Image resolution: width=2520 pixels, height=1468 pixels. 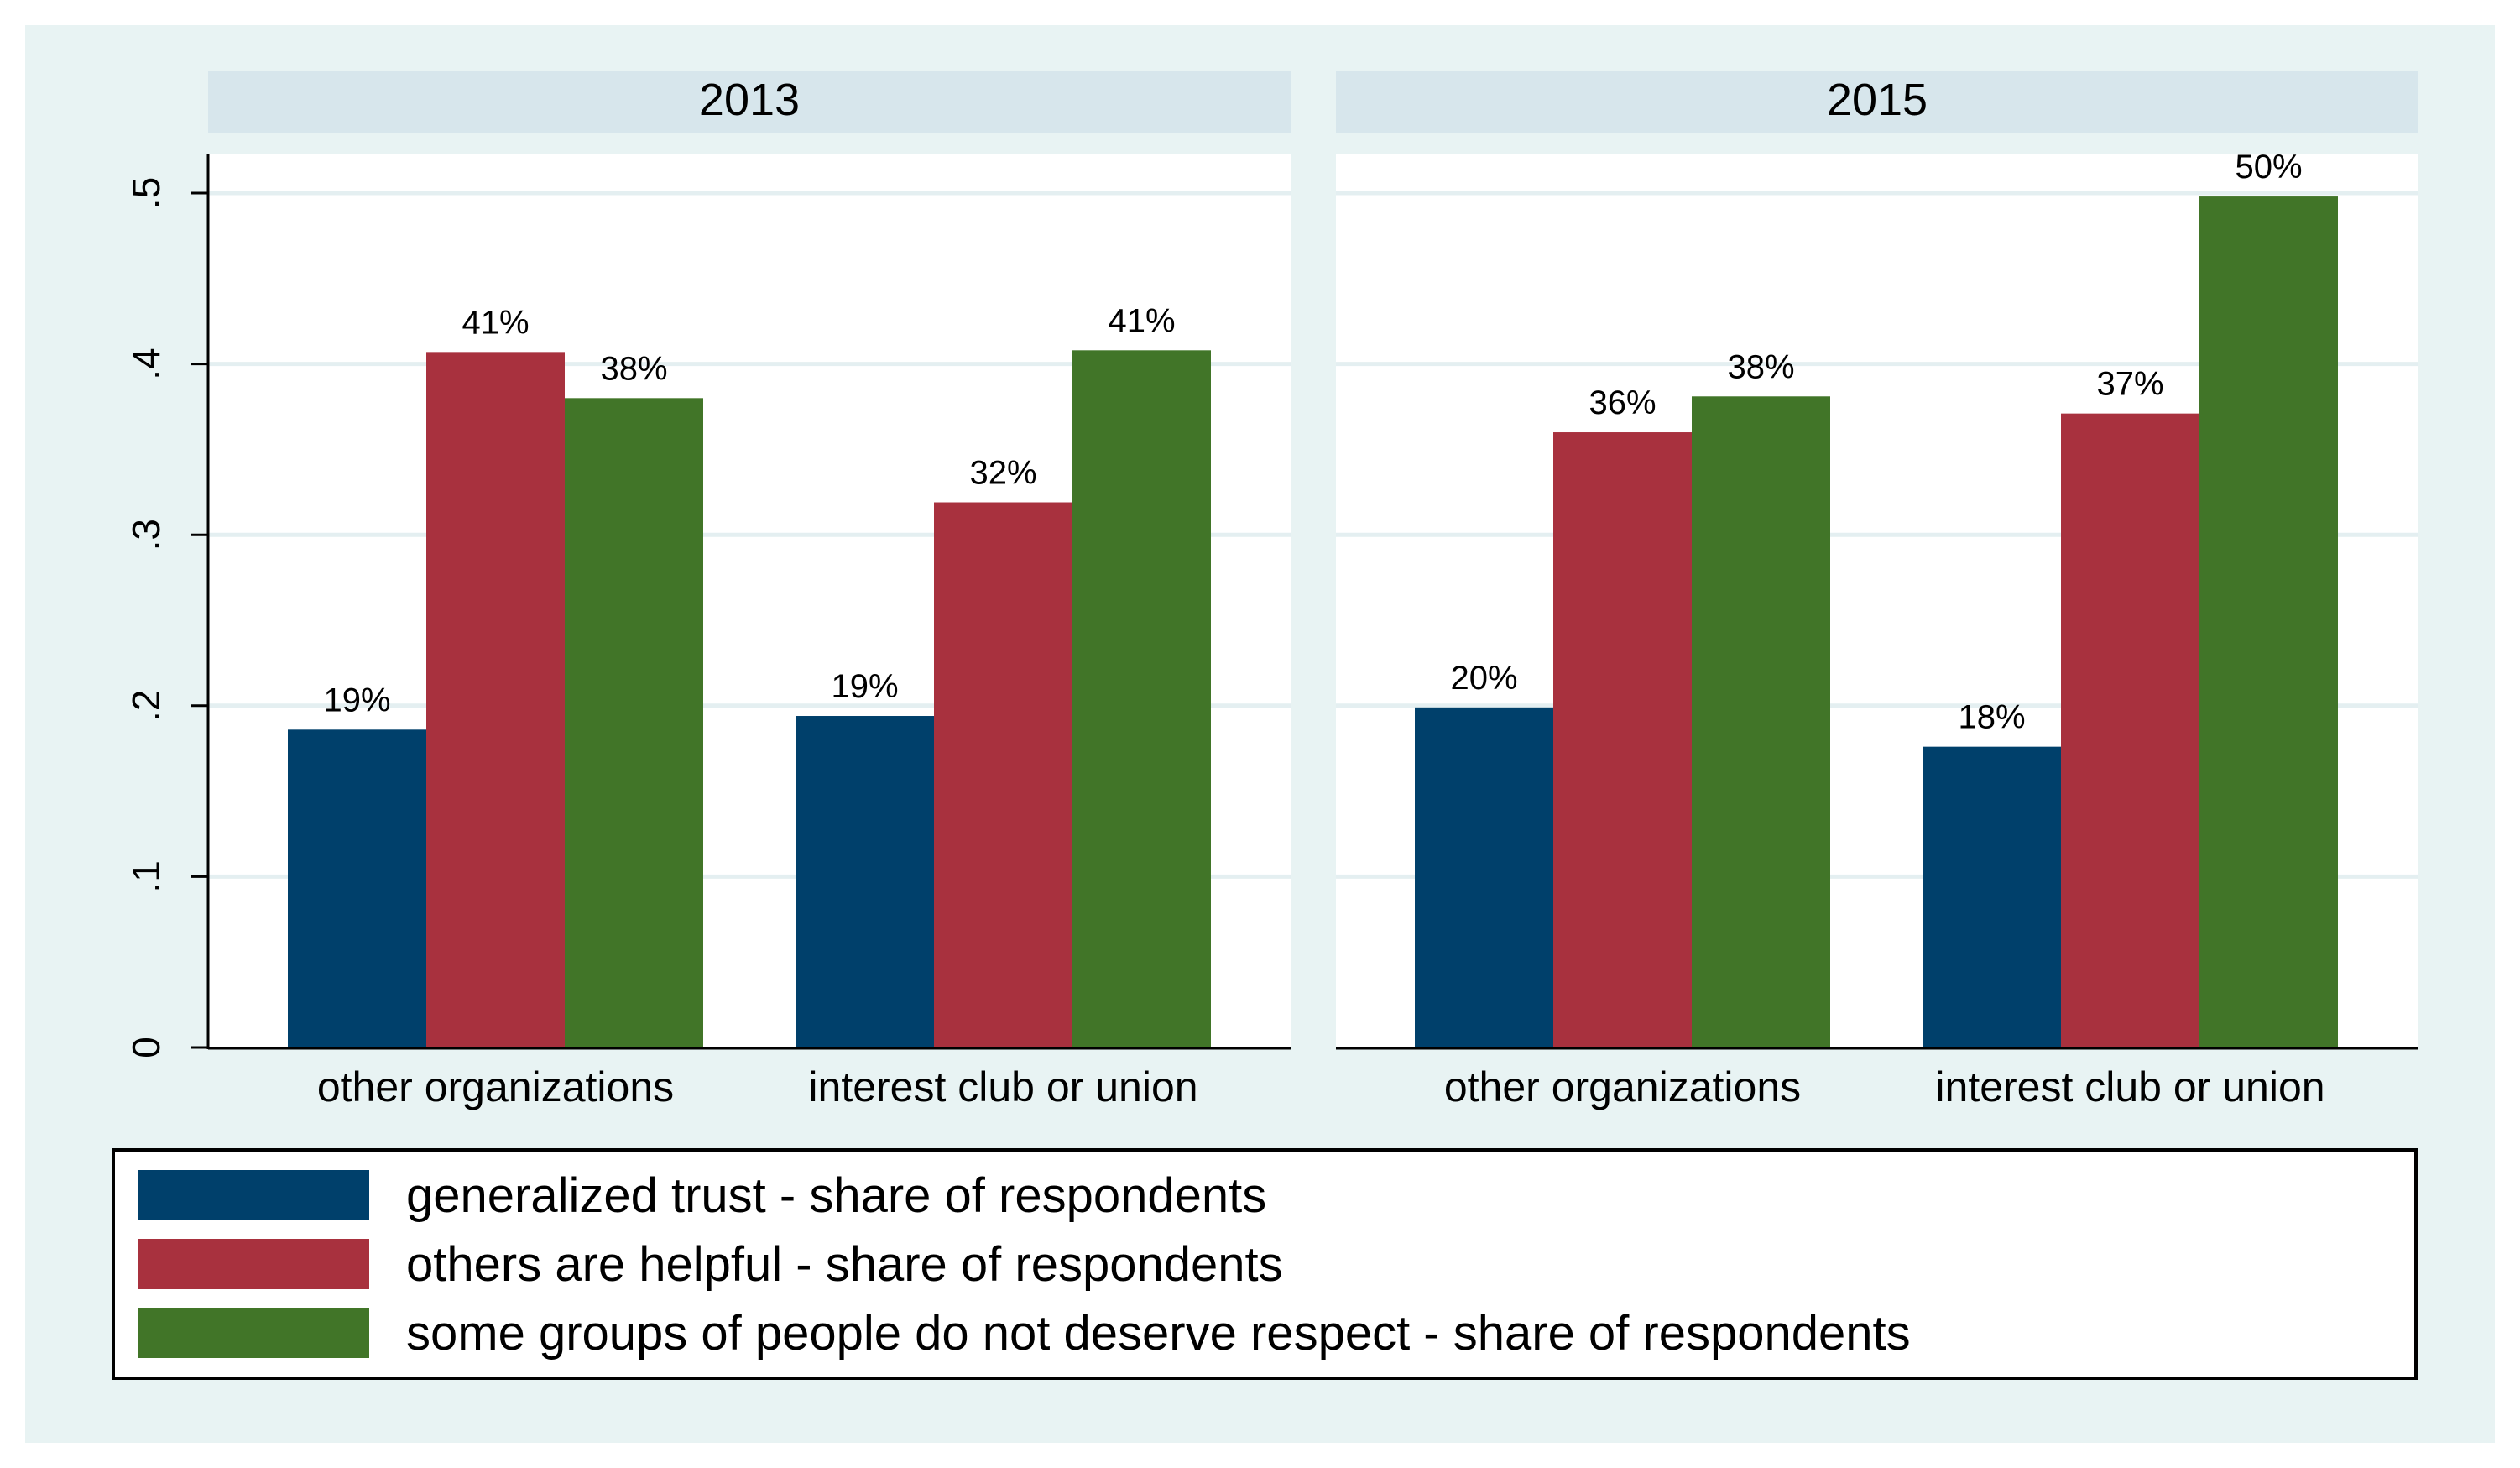 I want to click on data-label: 50%, so click(x=2268, y=167).